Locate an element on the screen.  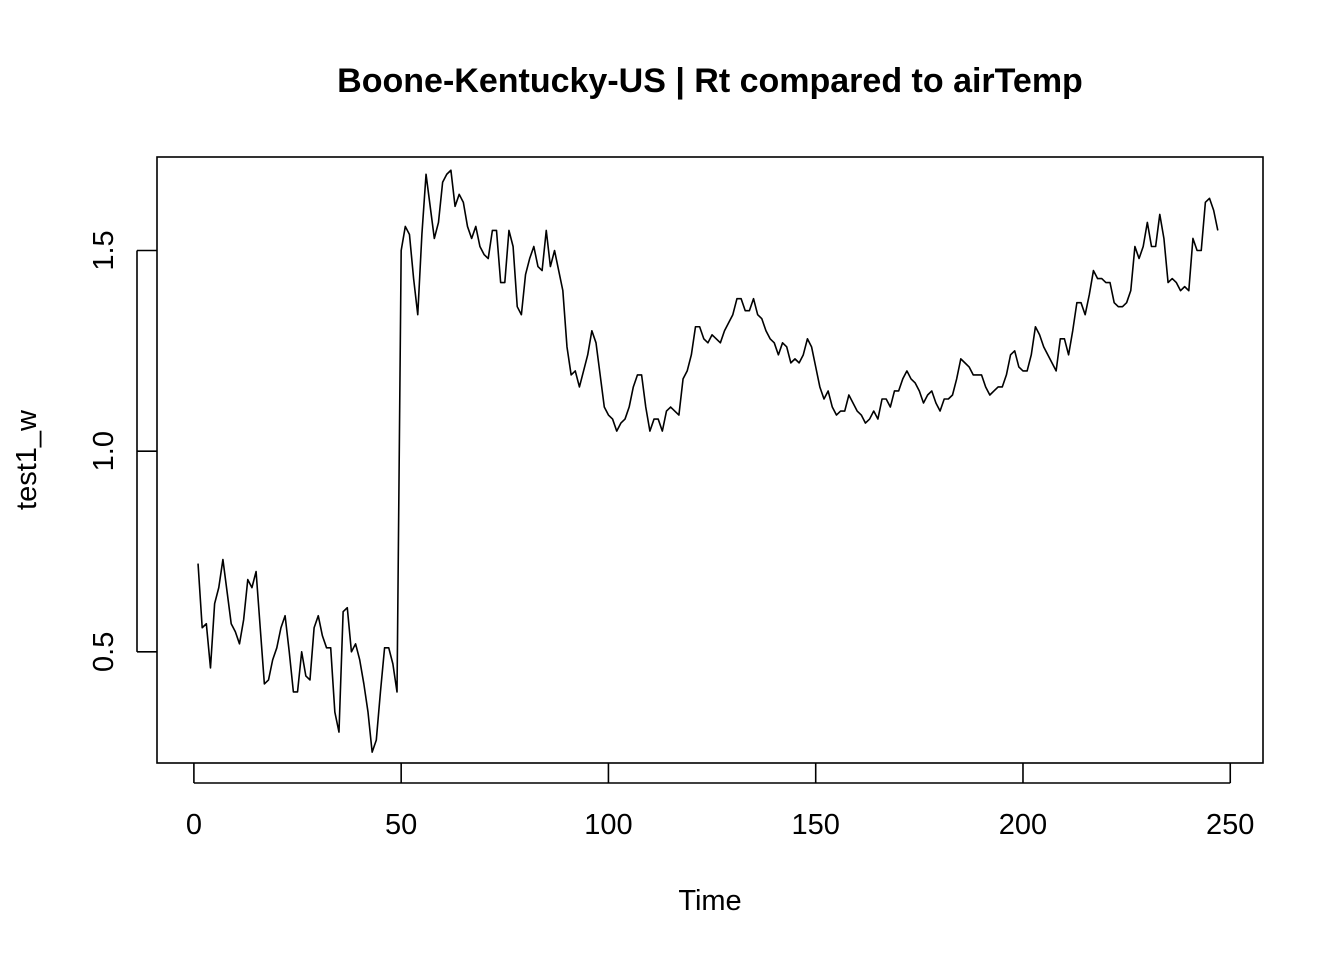
x-axis-title: Time is located at coordinates (709, 901).